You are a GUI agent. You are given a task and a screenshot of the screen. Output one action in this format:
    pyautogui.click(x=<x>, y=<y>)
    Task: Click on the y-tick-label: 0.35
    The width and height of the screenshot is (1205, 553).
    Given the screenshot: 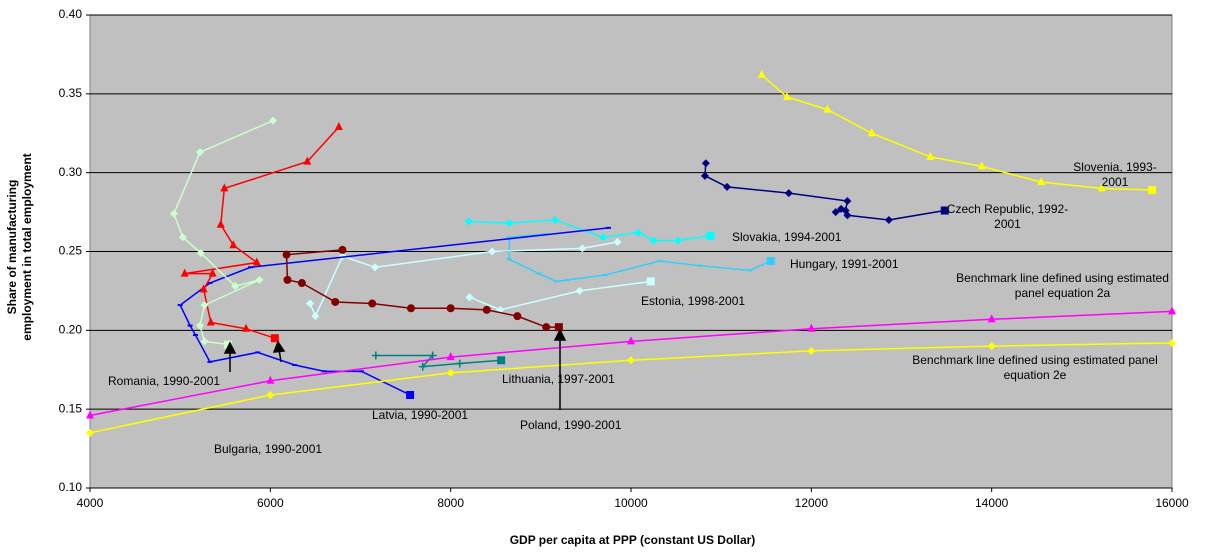 What is the action you would take?
    pyautogui.click(x=71, y=93)
    